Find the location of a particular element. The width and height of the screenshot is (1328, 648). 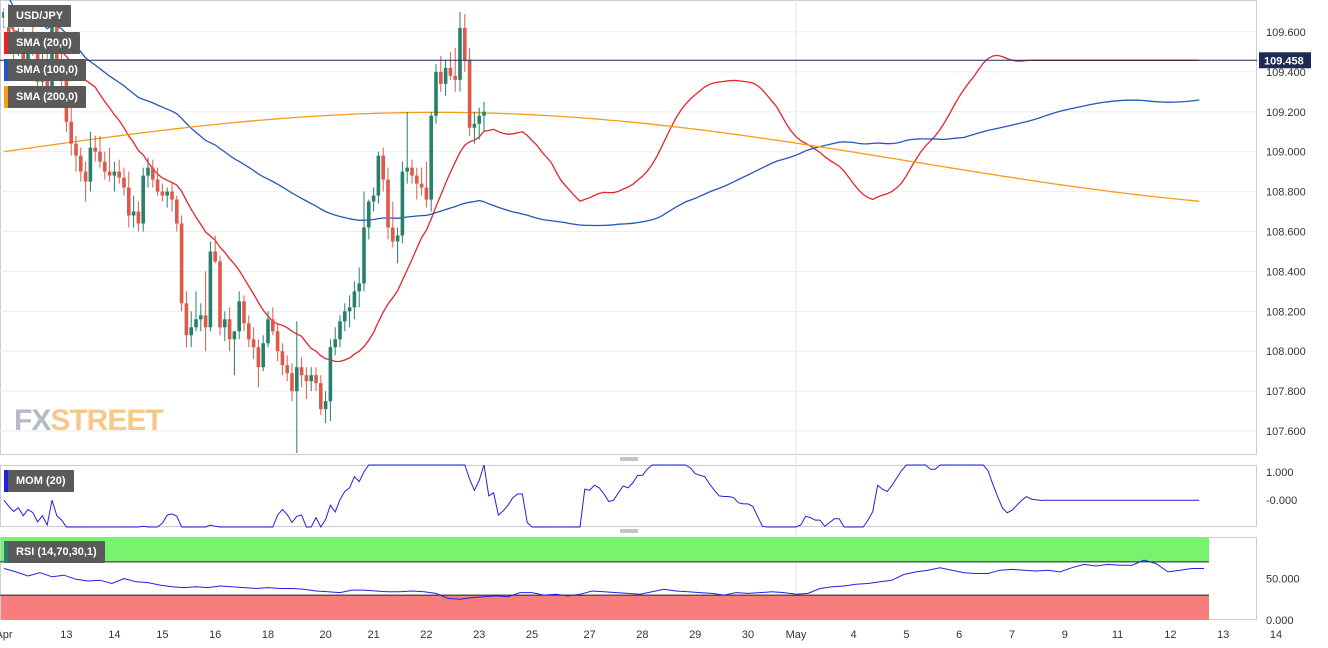

logo-fx: FX is located at coordinates (32, 420).